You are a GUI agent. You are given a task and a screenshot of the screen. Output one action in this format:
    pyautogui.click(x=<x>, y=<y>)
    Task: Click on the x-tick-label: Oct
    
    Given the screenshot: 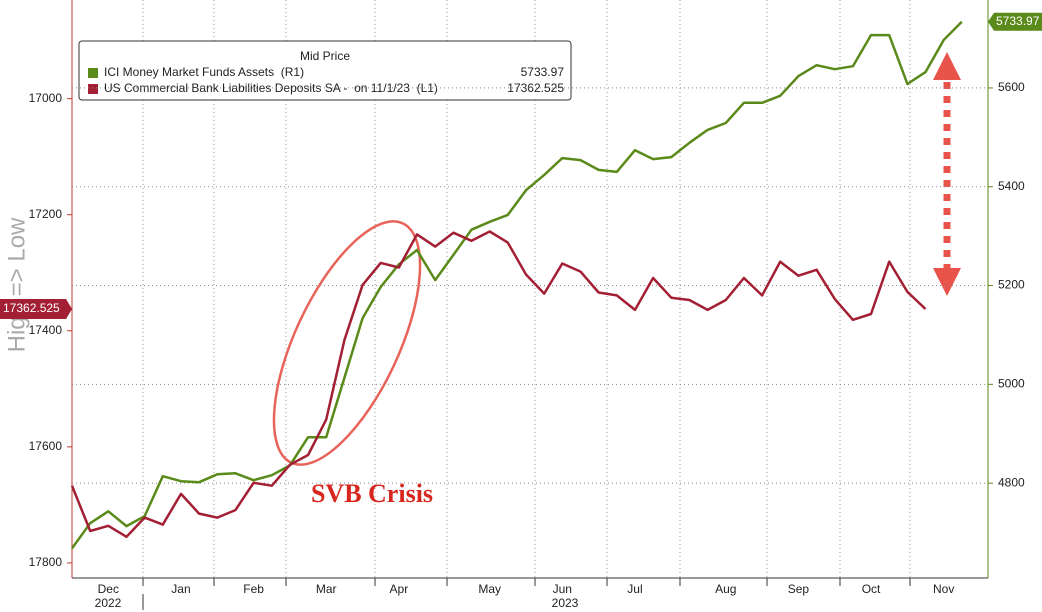 What is the action you would take?
    pyautogui.click(x=871, y=589)
    